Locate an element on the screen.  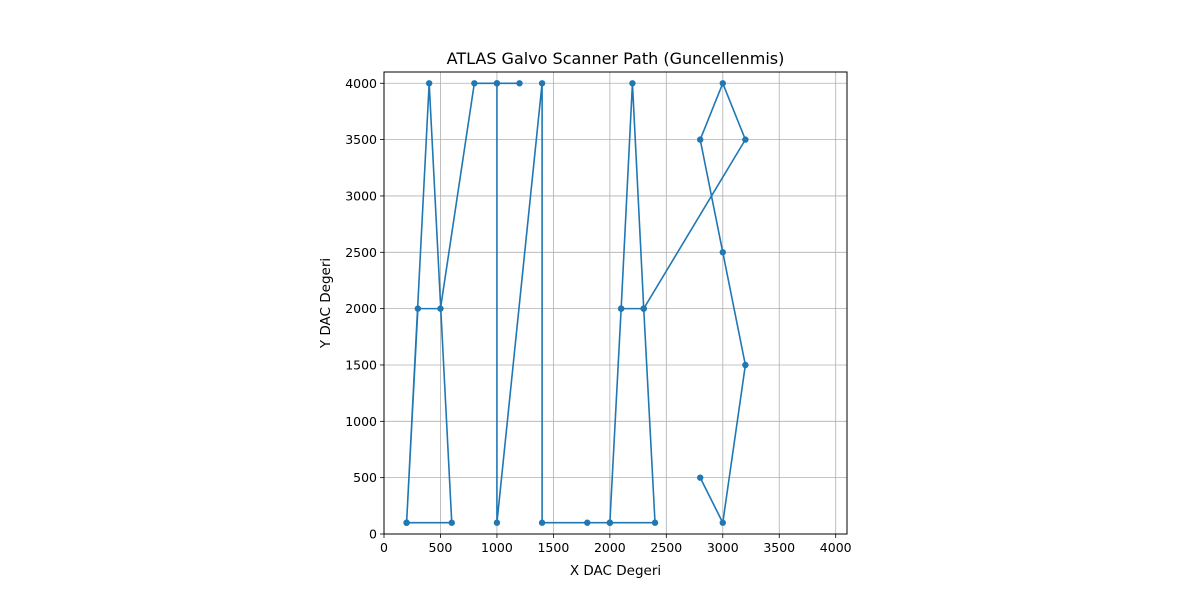
y-tick-label: 4000 is located at coordinates (361, 83).